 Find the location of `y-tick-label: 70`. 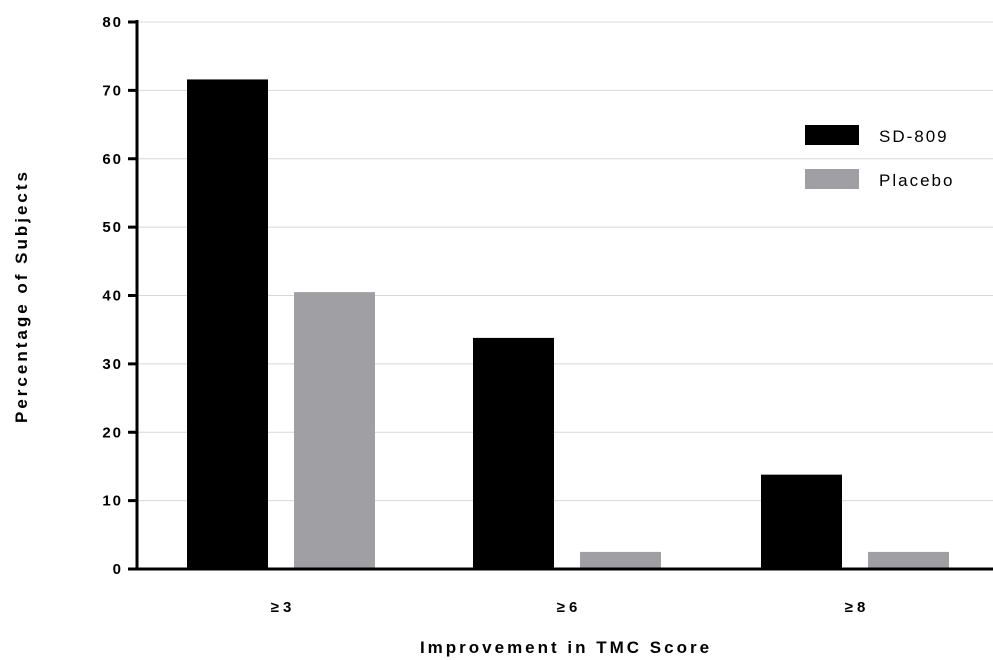

y-tick-label: 70 is located at coordinates (112, 90).